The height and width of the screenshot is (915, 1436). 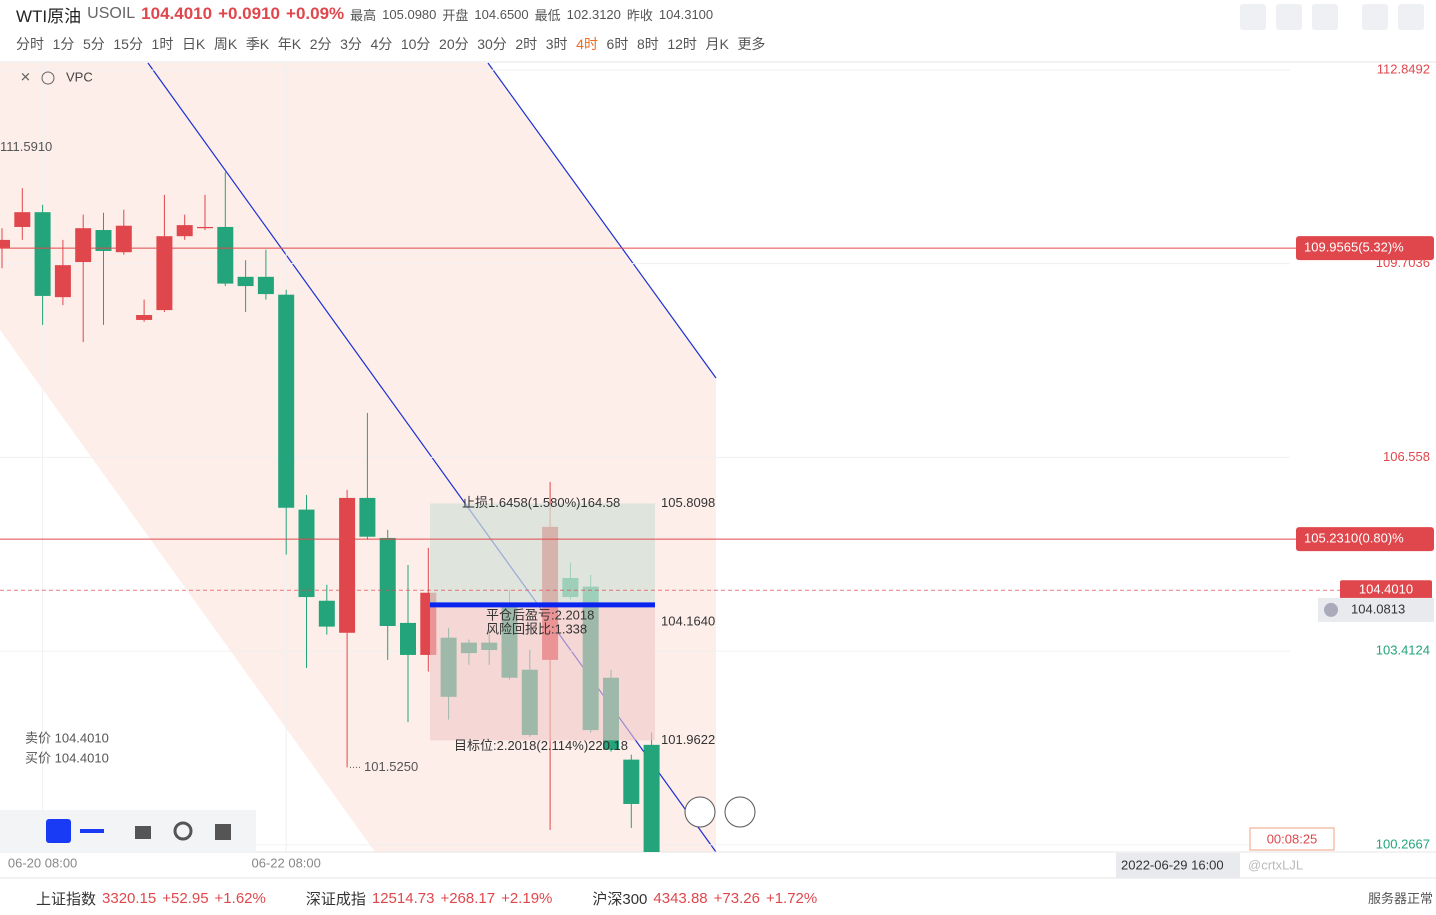 I want to click on stat-label: 最高, so click(x=363, y=15).